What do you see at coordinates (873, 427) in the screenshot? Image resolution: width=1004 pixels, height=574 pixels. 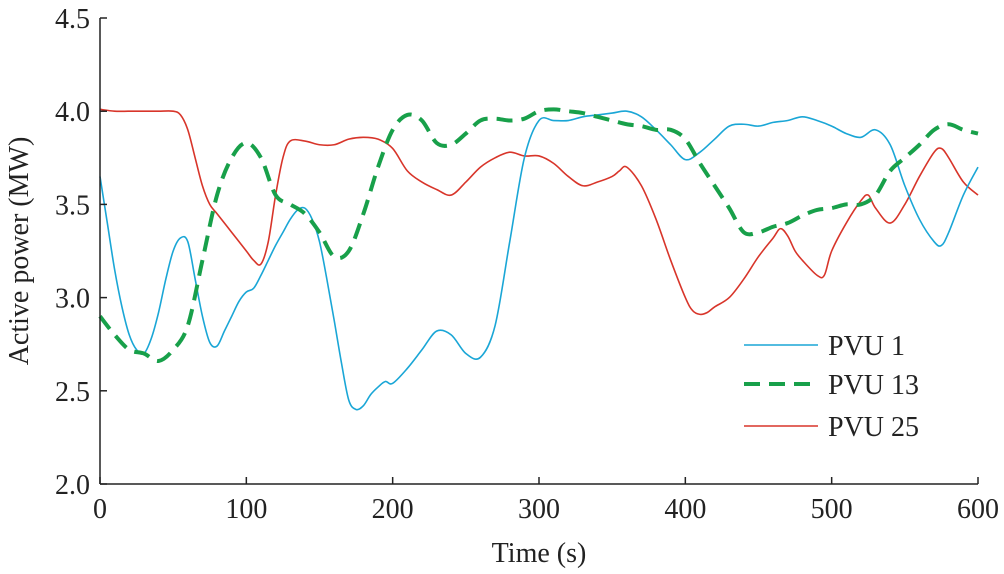 I see `legend-label-pvu-25: PVU 25` at bounding box center [873, 427].